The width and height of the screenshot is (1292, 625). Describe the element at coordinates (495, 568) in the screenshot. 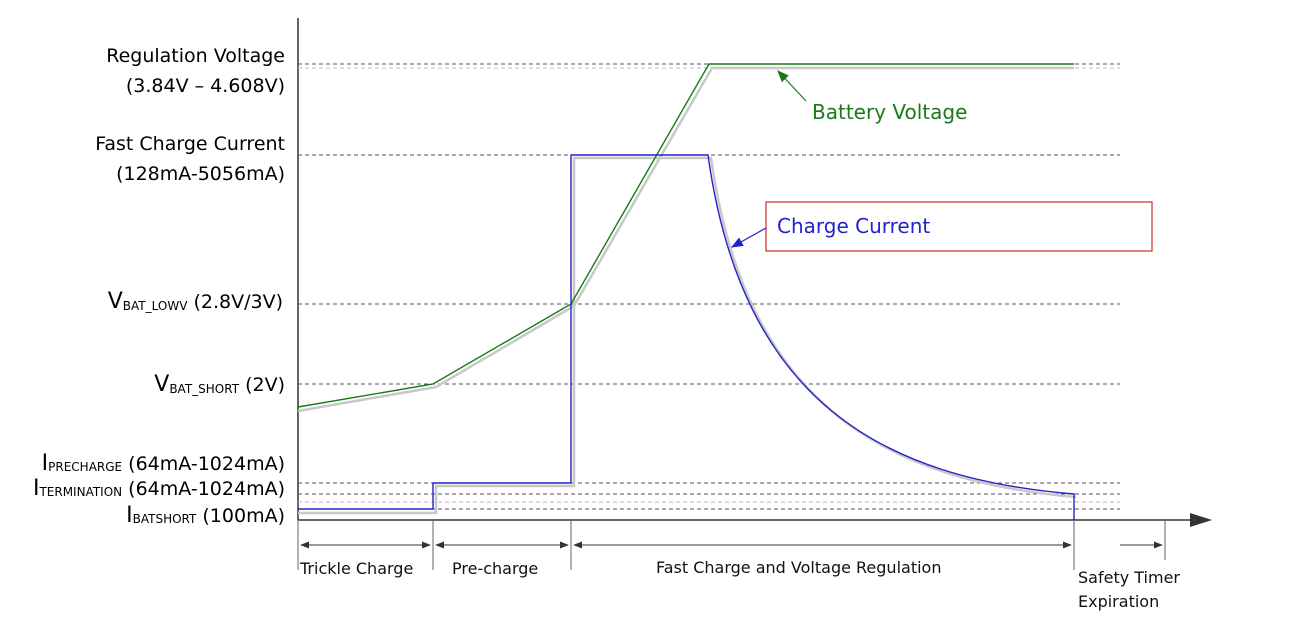

I see `pre-charge-label: Pre-charge` at that location.